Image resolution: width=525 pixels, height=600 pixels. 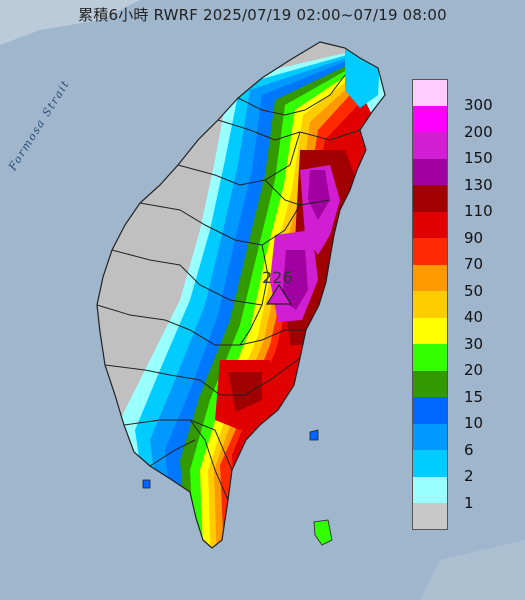 I want to click on legend-row: 130, so click(x=467, y=175).